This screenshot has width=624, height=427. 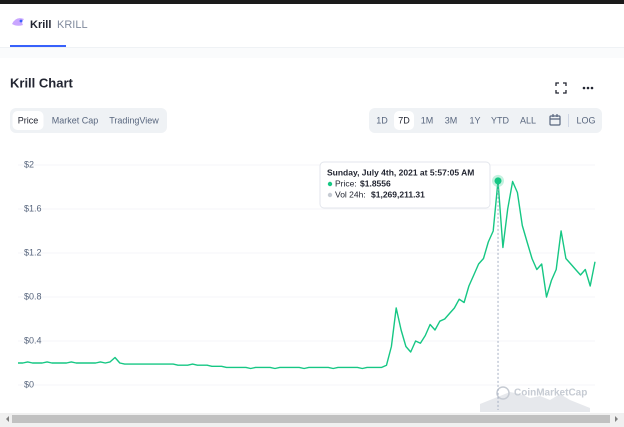 What do you see at coordinates (500, 120) in the screenshot?
I see `range-button: YTD` at bounding box center [500, 120].